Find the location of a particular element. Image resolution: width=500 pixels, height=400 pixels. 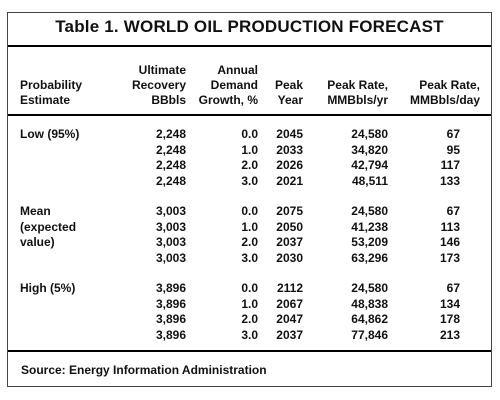

cell-rate-yr: 63,296 is located at coordinates (369, 258).